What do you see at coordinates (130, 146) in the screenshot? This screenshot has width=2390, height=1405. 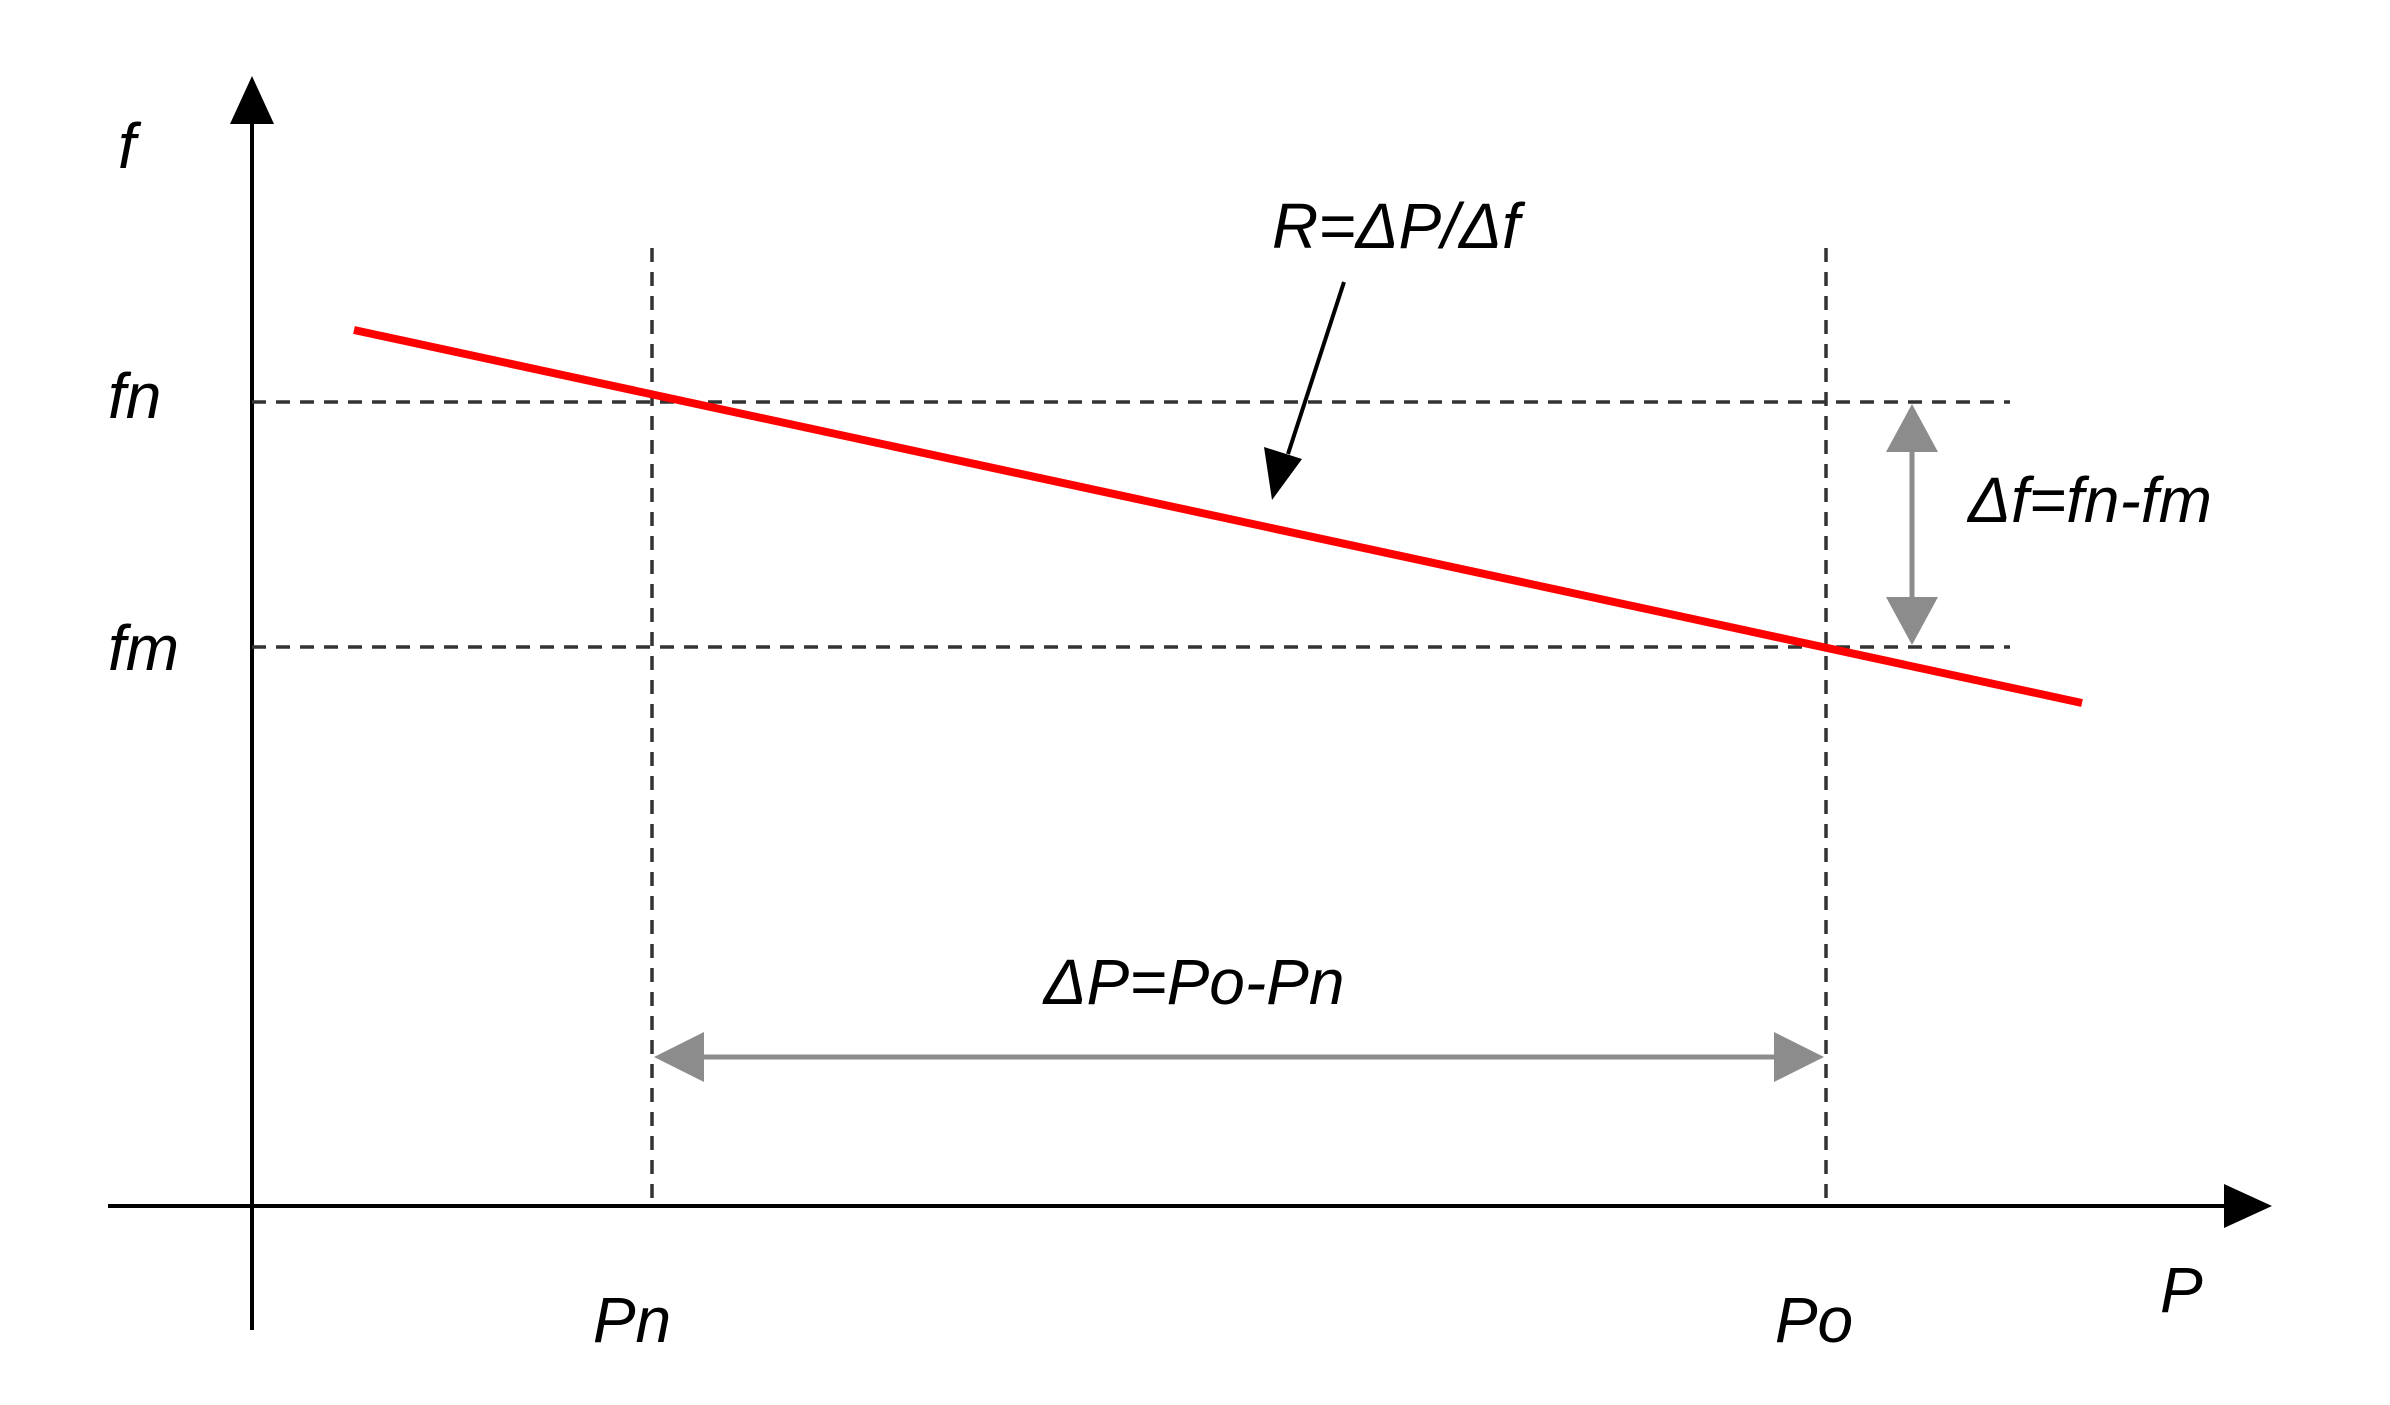 I see `y-axis-label: f` at bounding box center [130, 146].